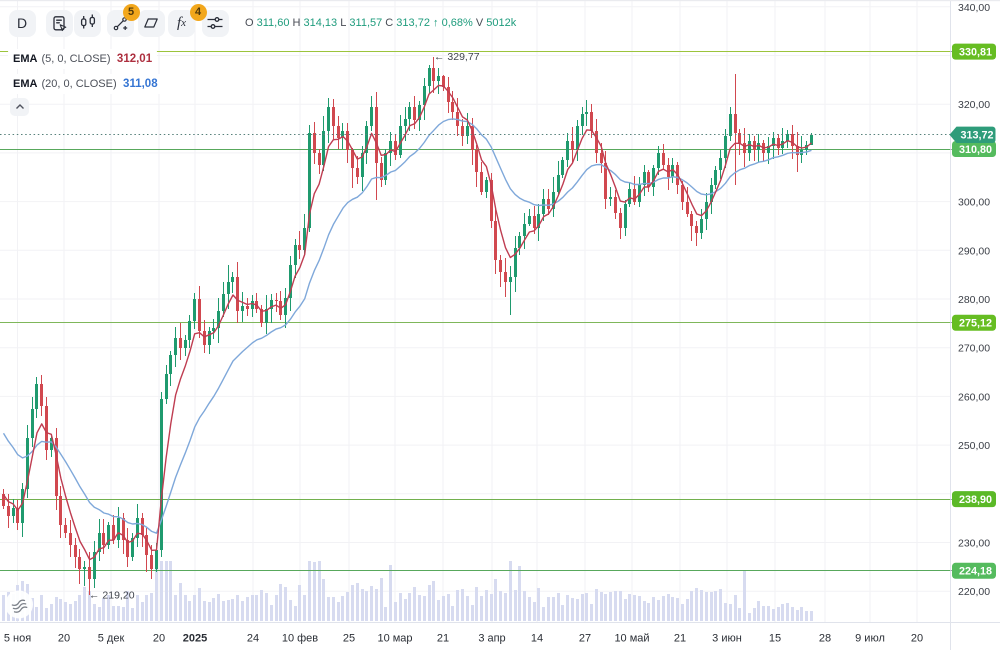 The width and height of the screenshot is (1000, 650). I want to click on svg-text: 14, so click(537, 639).